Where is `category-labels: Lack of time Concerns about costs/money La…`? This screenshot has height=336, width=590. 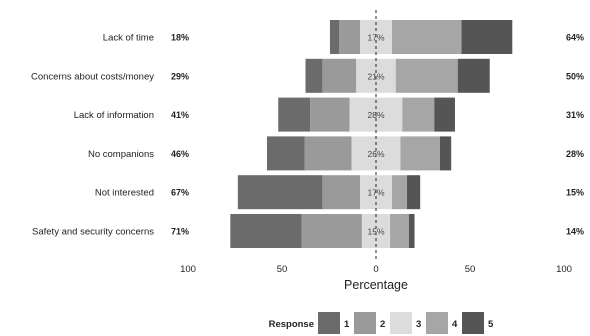
category-labels: Lack of time Concerns about costs/money La… is located at coordinates (92, 135).